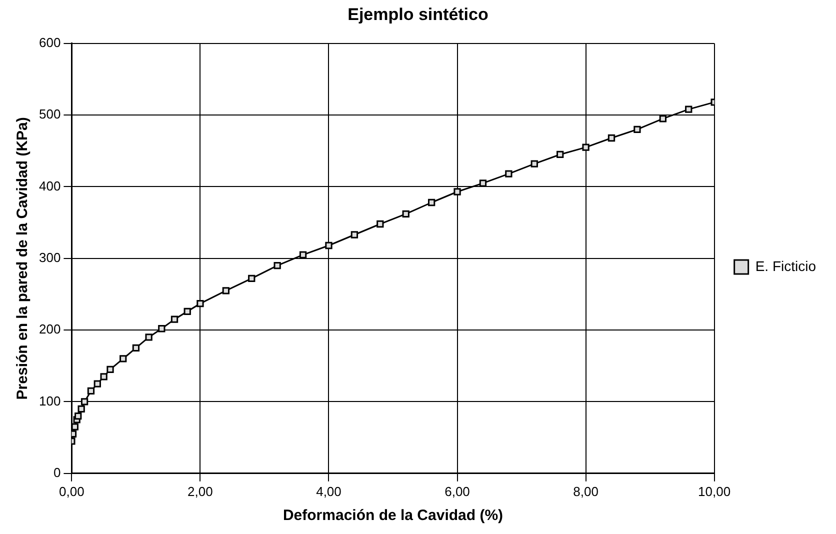  I want to click on x-tick-label: 8,00, so click(585, 491).